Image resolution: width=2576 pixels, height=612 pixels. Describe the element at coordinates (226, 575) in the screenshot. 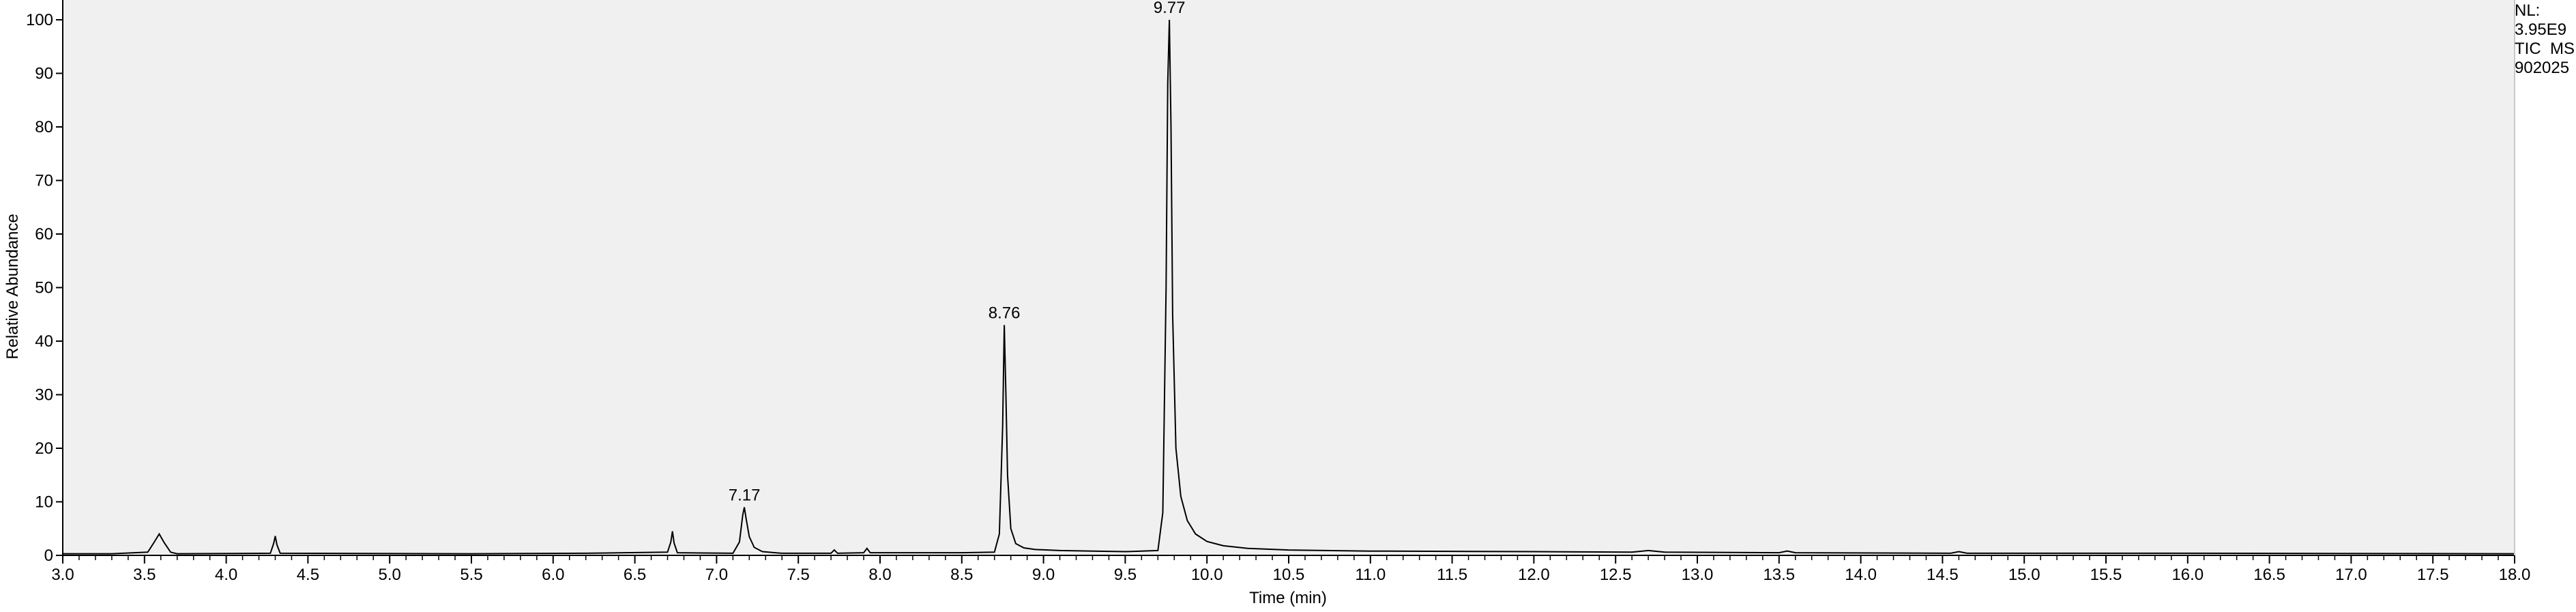

I see `x-tick-label: 4.0` at that location.